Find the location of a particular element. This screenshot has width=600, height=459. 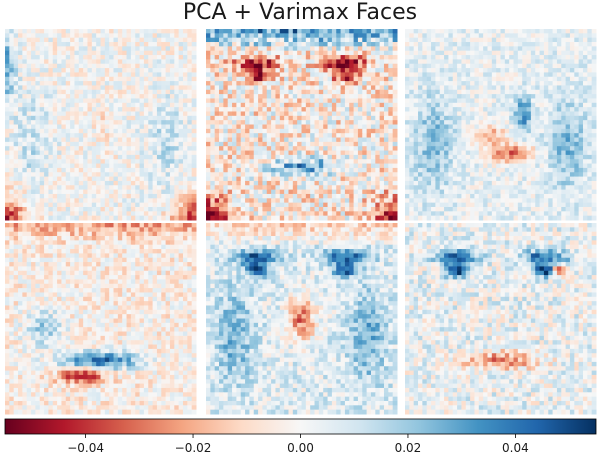

colorbar-tick-label: 0.00 is located at coordinates (300, 448).